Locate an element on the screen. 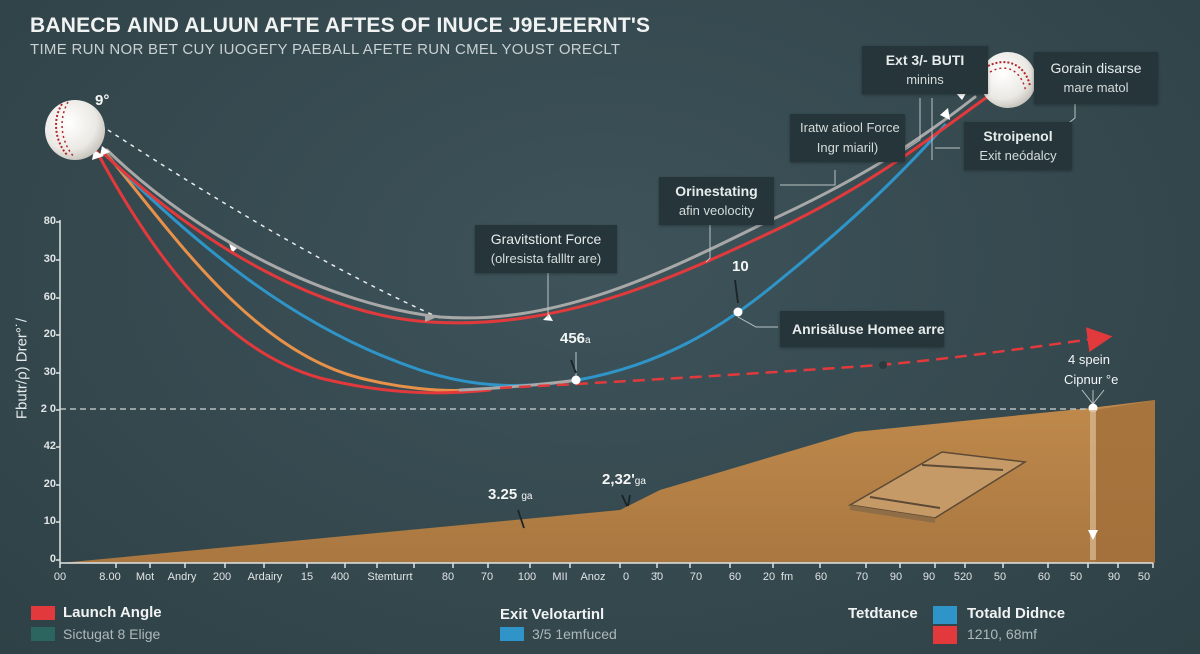 This screenshot has height=654, width=1200. callout-exit-top: Ext 3/- BUTI minins is located at coordinates (925, 70).